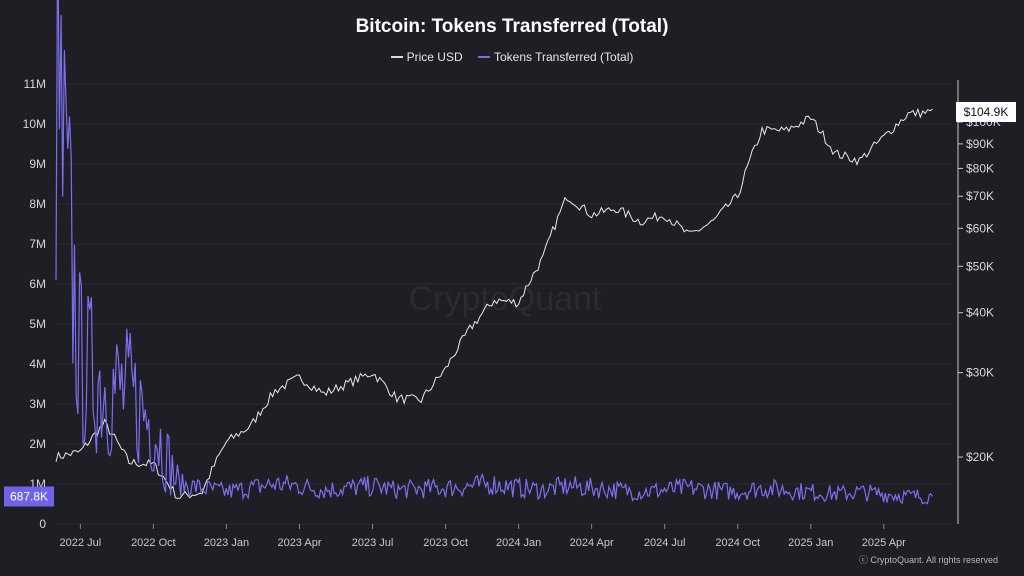 The image size is (1024, 576). Describe the element at coordinates (81, 543) in the screenshot. I see `x-tick-label: 2022 Jul` at that location.